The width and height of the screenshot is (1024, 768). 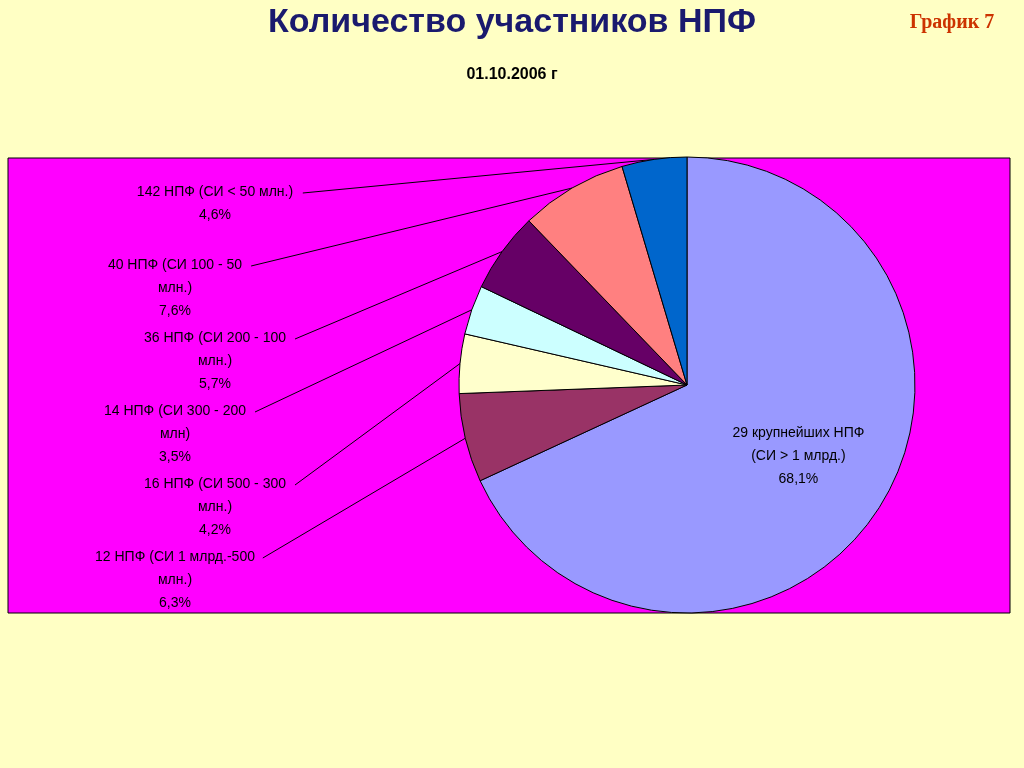 I want to click on slice-label: 142 НПФ (СИ < 50 млн.), so click(x=215, y=191).